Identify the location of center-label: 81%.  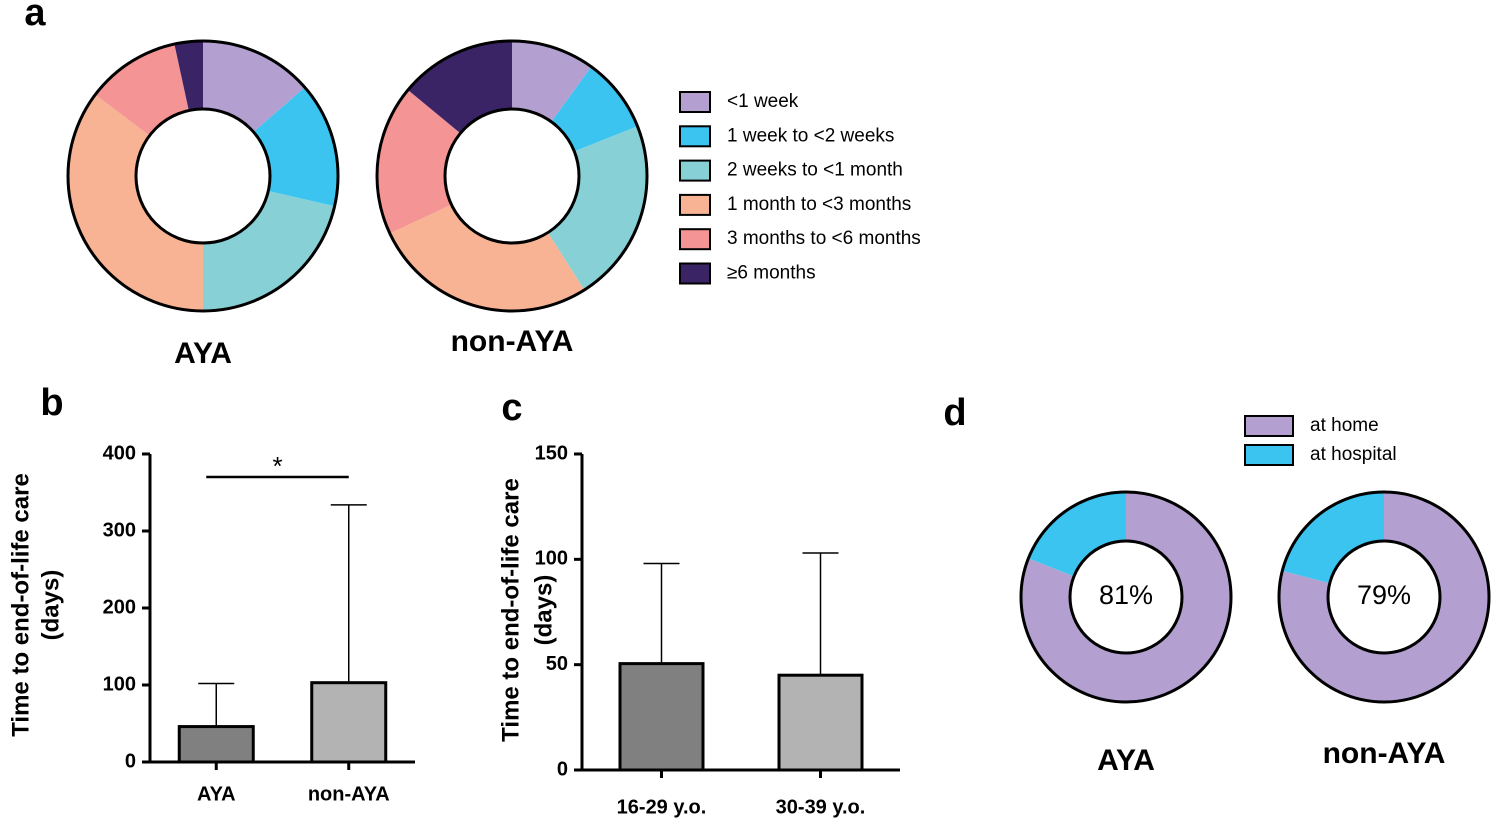
(1126, 595).